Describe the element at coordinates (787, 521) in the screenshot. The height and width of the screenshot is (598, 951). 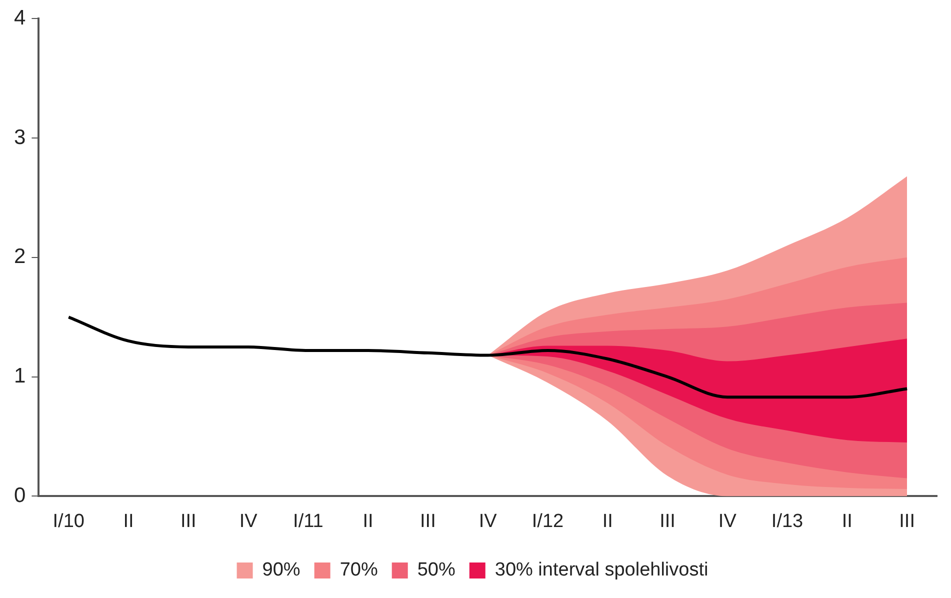
I see `x-tick-label: I/13` at that location.